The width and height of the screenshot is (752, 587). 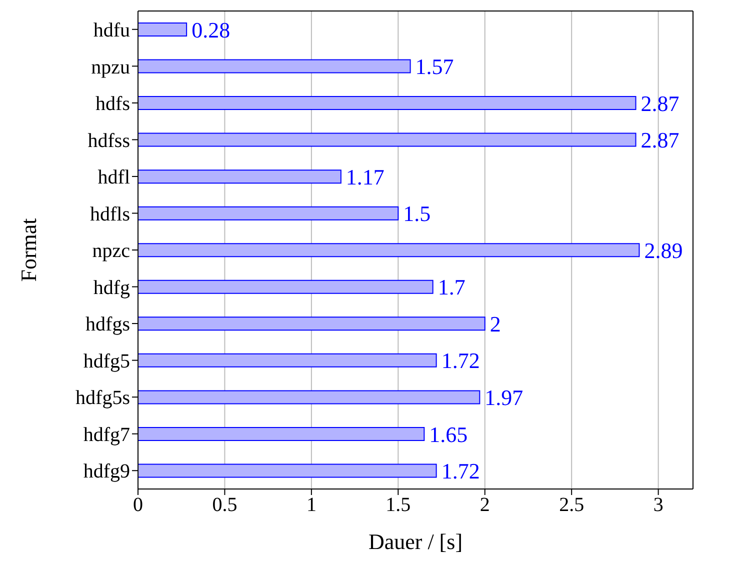 I want to click on y-tick-label: npzc, so click(x=111, y=251).